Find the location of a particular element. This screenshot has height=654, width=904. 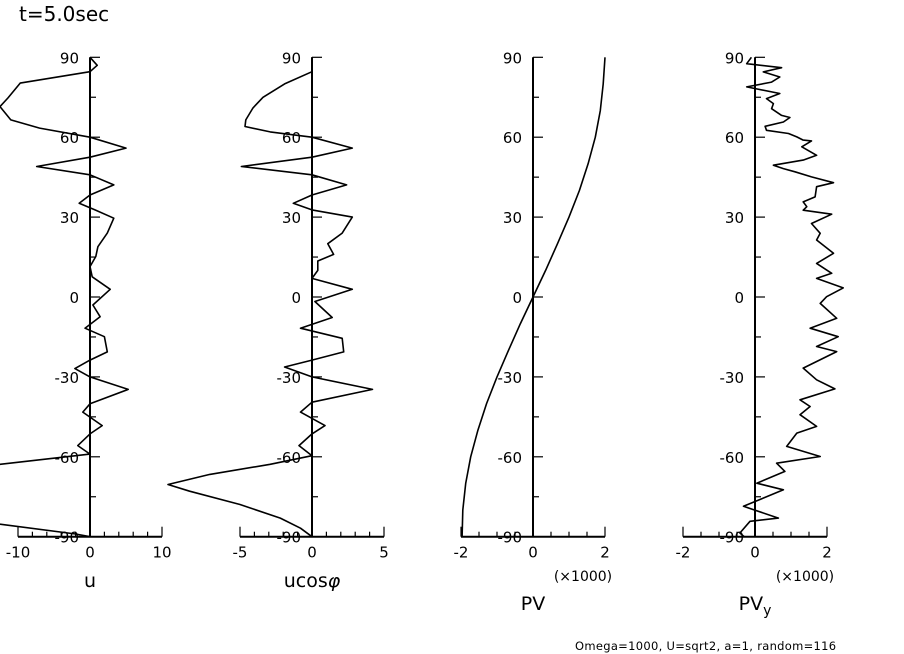

x-tick-label: -5 is located at coordinates (240, 553).